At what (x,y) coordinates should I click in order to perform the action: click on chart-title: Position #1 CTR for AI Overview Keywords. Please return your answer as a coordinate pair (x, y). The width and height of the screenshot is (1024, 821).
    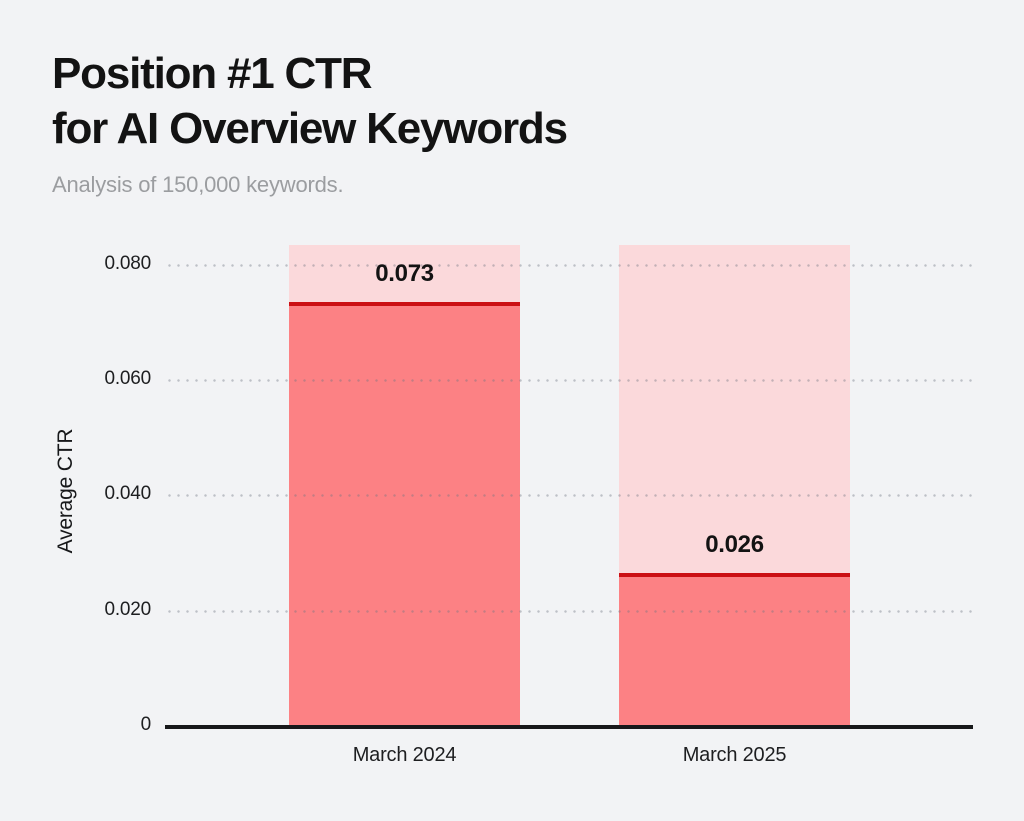
    Looking at the image, I should click on (310, 101).